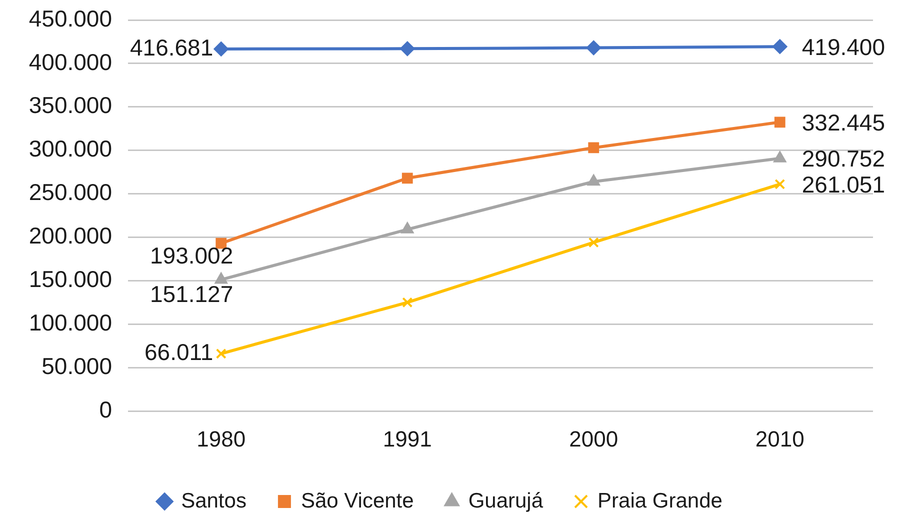 The height and width of the screenshot is (522, 901). I want to click on data-label: 332.445, so click(844, 122).